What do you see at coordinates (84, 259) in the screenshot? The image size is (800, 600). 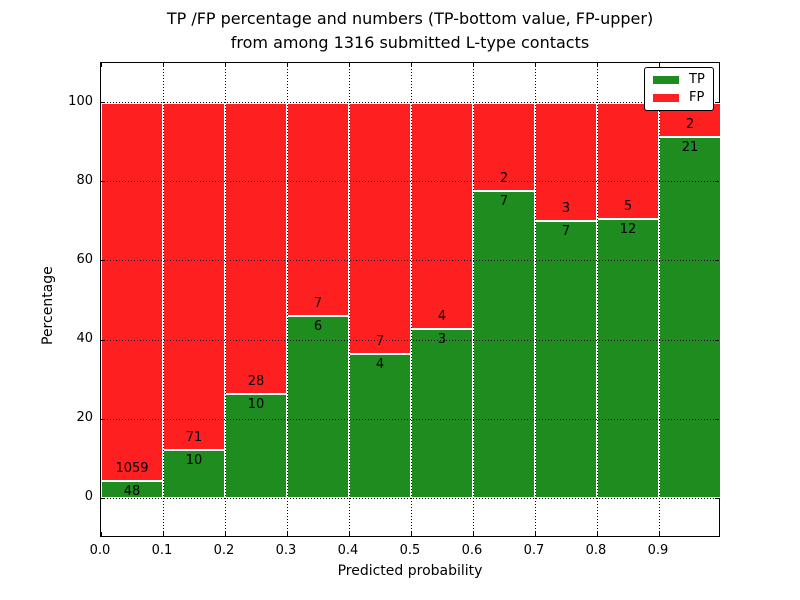 I see `y-tick-label: 60` at bounding box center [84, 259].